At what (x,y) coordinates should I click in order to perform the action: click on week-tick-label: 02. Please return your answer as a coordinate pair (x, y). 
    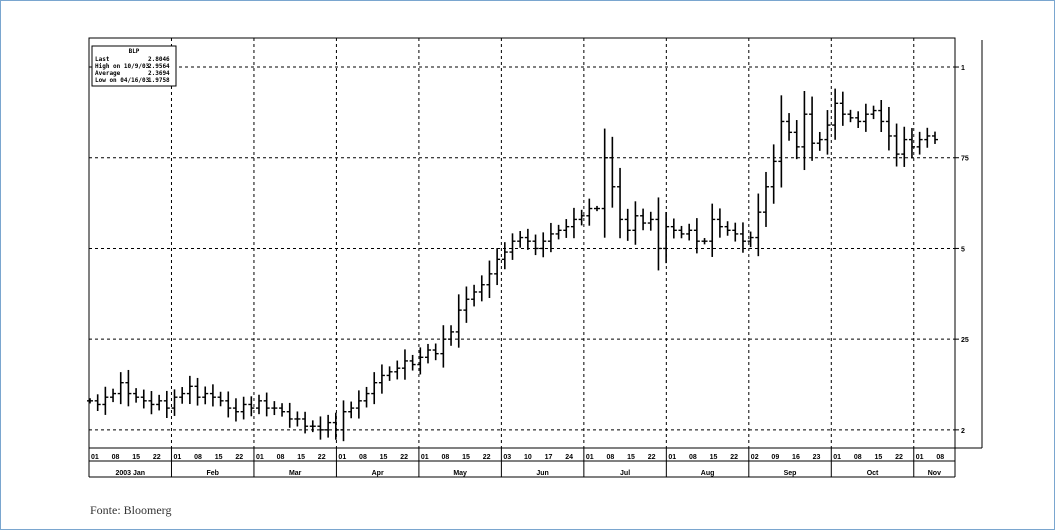
    Looking at the image, I should click on (755, 457).